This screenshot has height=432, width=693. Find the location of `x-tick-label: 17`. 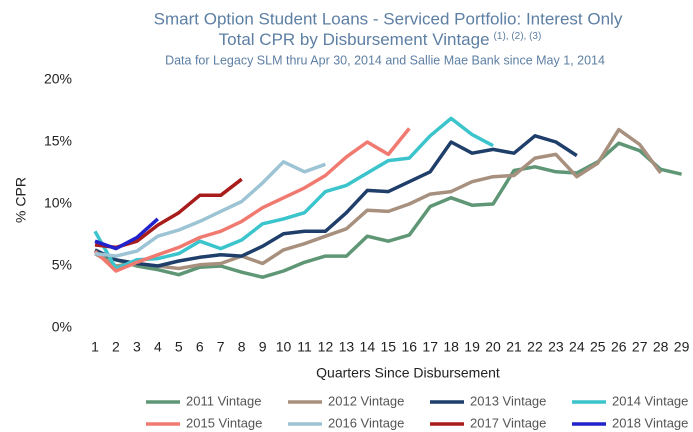

x-tick-label: 17 is located at coordinates (430, 347).